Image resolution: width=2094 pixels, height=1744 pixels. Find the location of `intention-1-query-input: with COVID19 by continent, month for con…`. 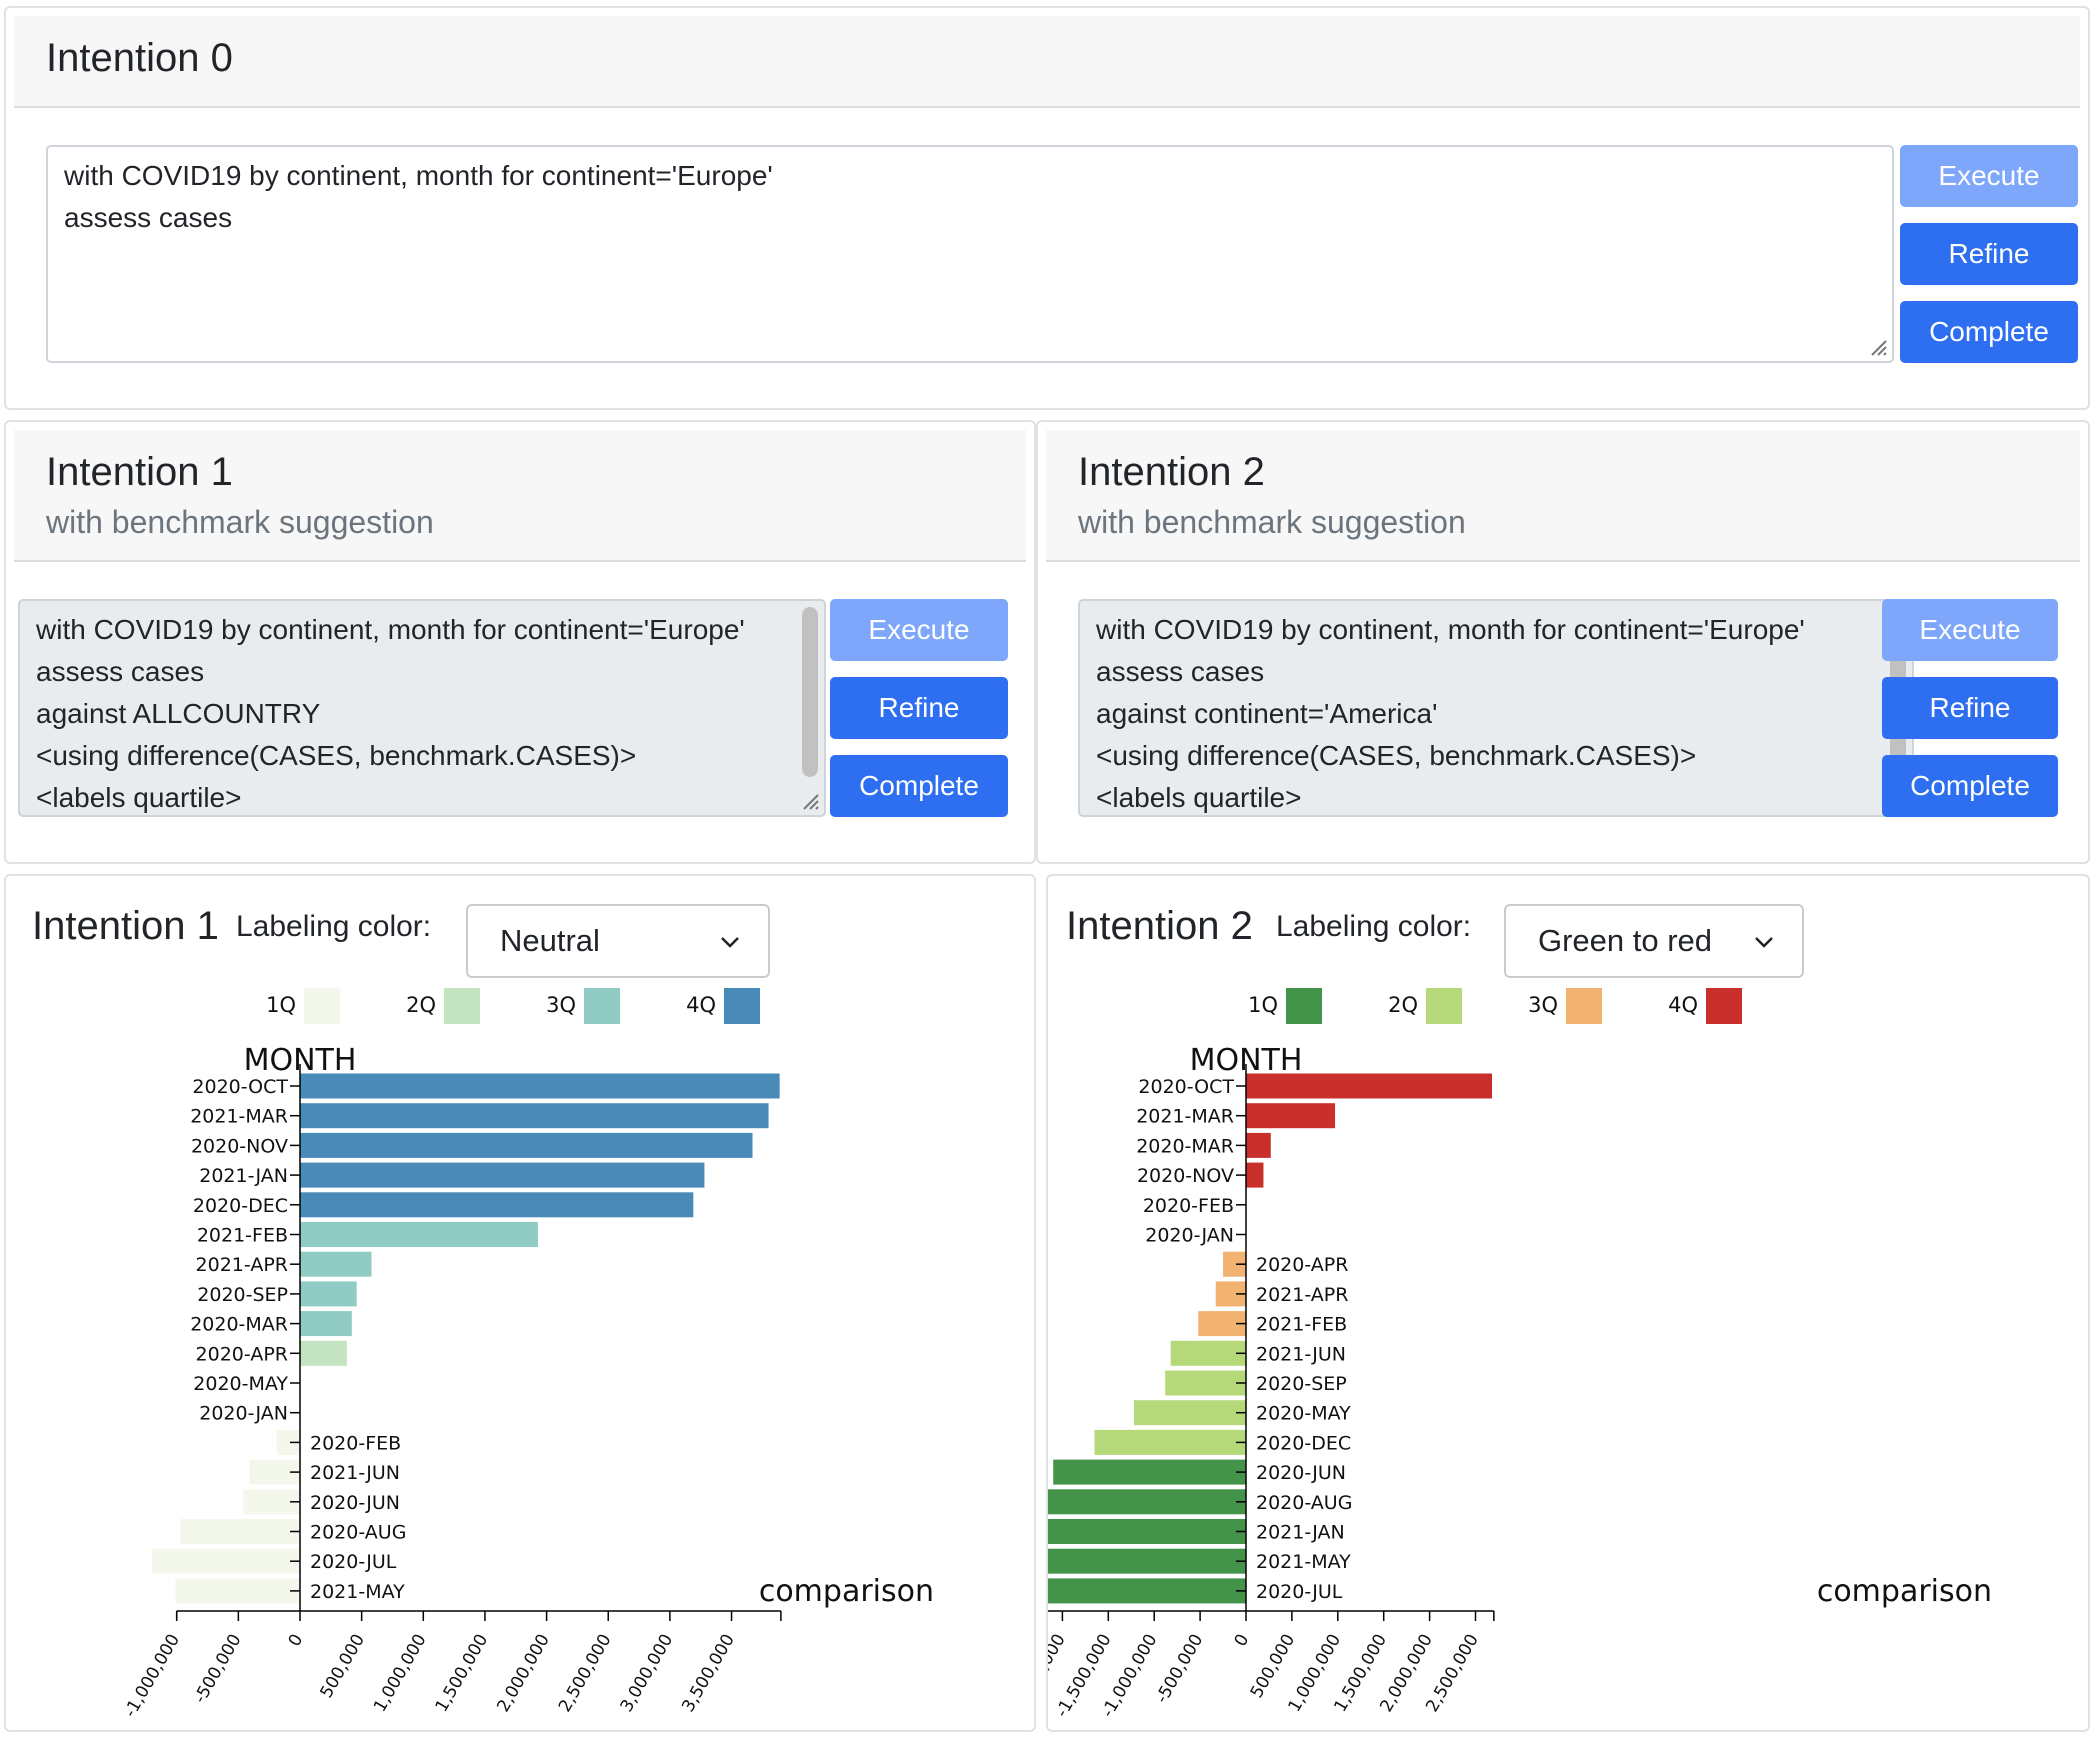

intention-1-query-input: with COVID19 by continent, month for con… is located at coordinates (422, 708).